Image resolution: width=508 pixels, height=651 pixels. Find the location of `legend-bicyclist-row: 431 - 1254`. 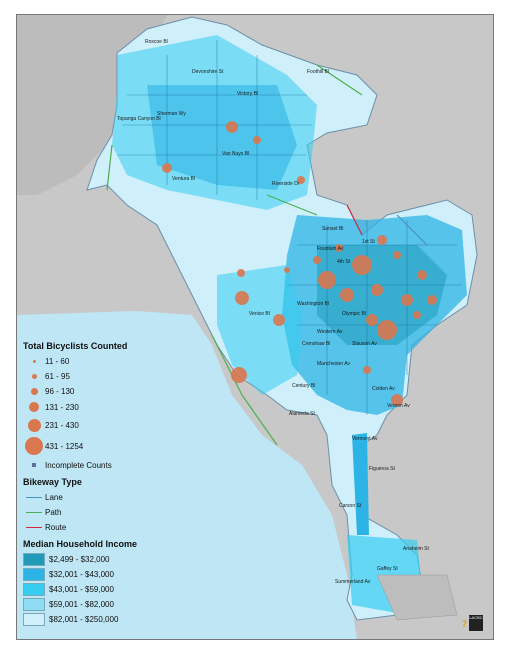

legend-bicyclist-row: 431 - 1254 is located at coordinates (98, 446).